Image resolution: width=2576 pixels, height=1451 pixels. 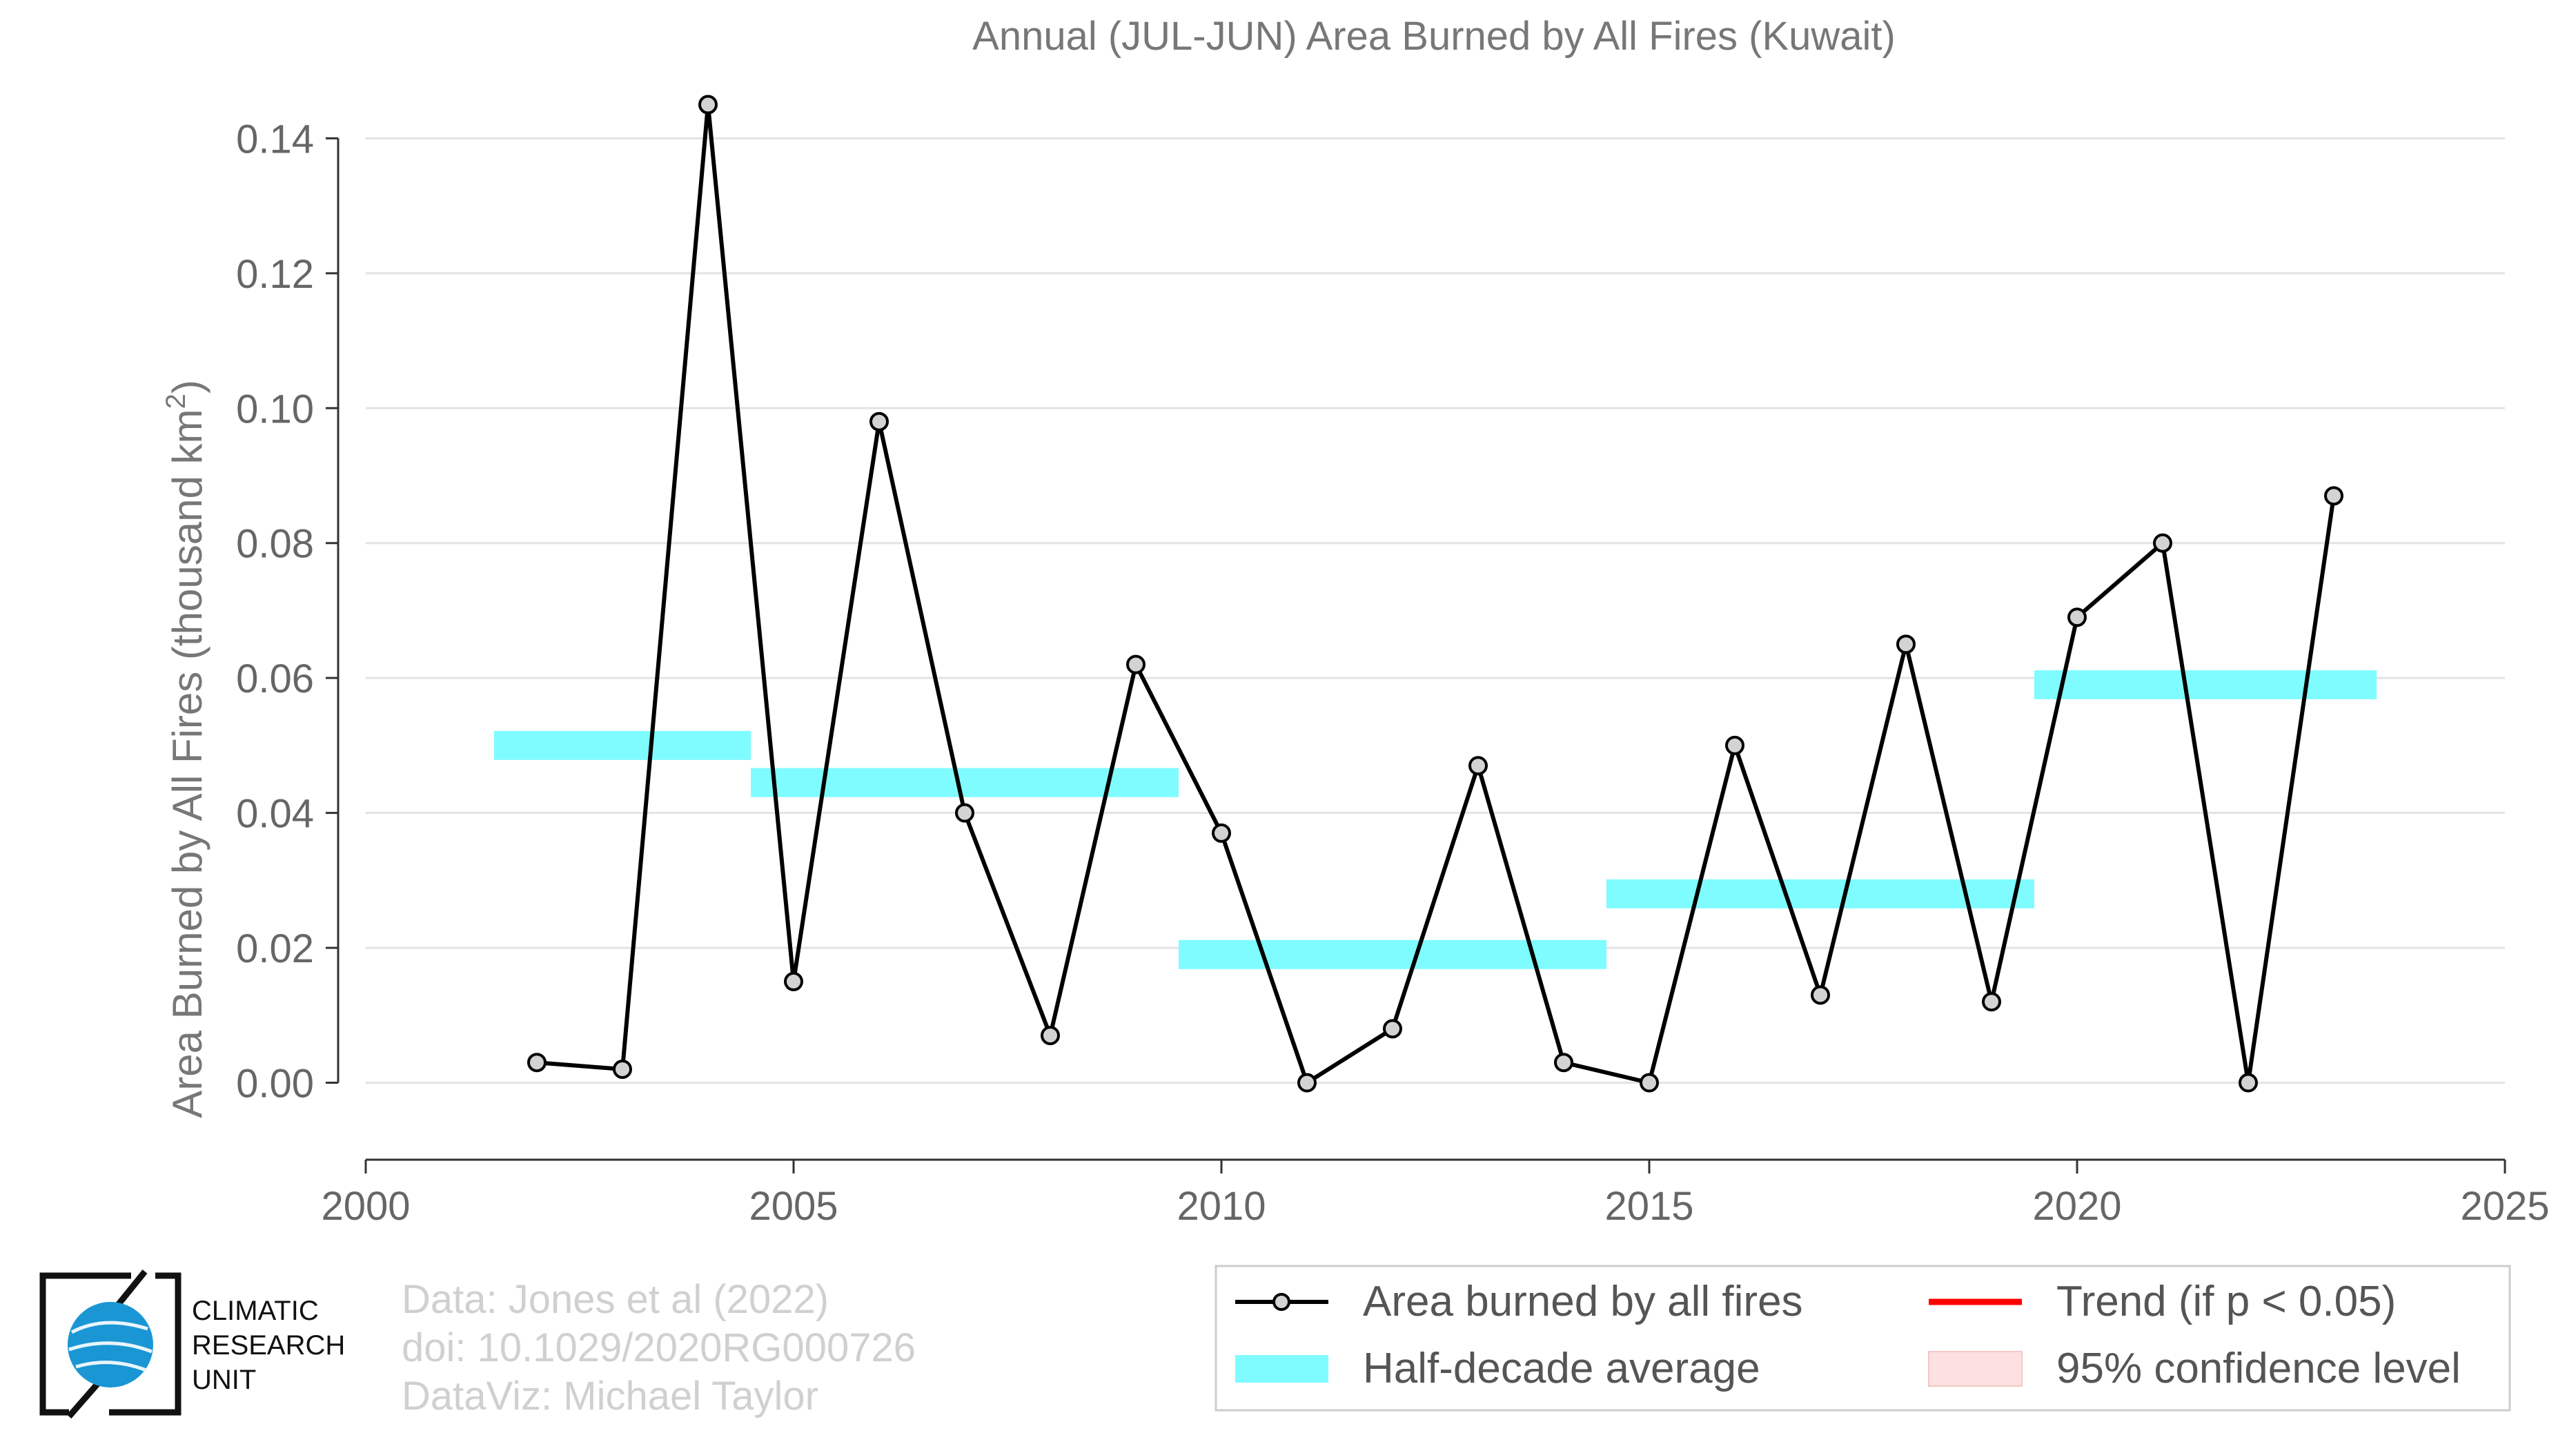 What do you see at coordinates (1648, 1206) in the screenshot?
I see `x-tick-label: 2015` at bounding box center [1648, 1206].